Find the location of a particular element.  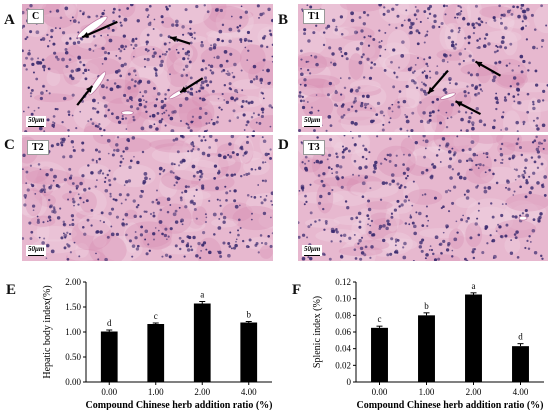

y-tick-label: 0.50 is located at coordinates (73, 357).